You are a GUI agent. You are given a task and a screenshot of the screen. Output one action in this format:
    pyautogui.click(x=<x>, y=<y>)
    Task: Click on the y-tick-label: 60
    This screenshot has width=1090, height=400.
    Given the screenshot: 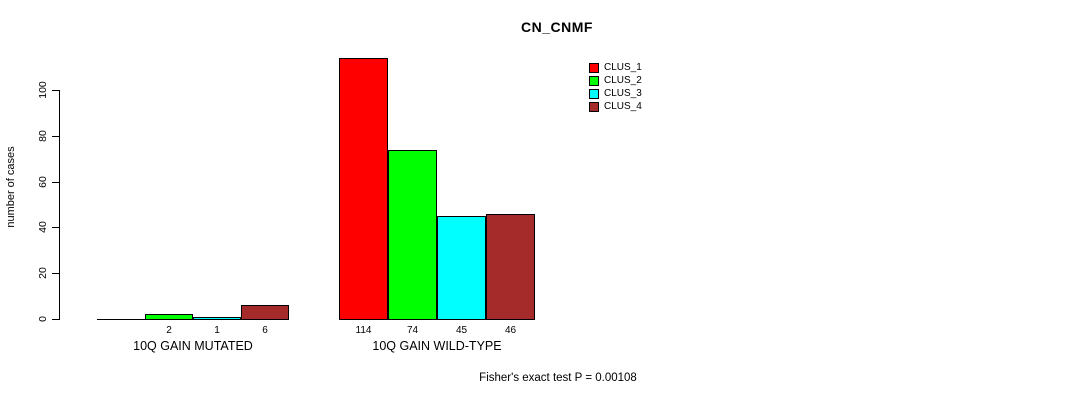 What is the action you would take?
    pyautogui.click(x=43, y=182)
    